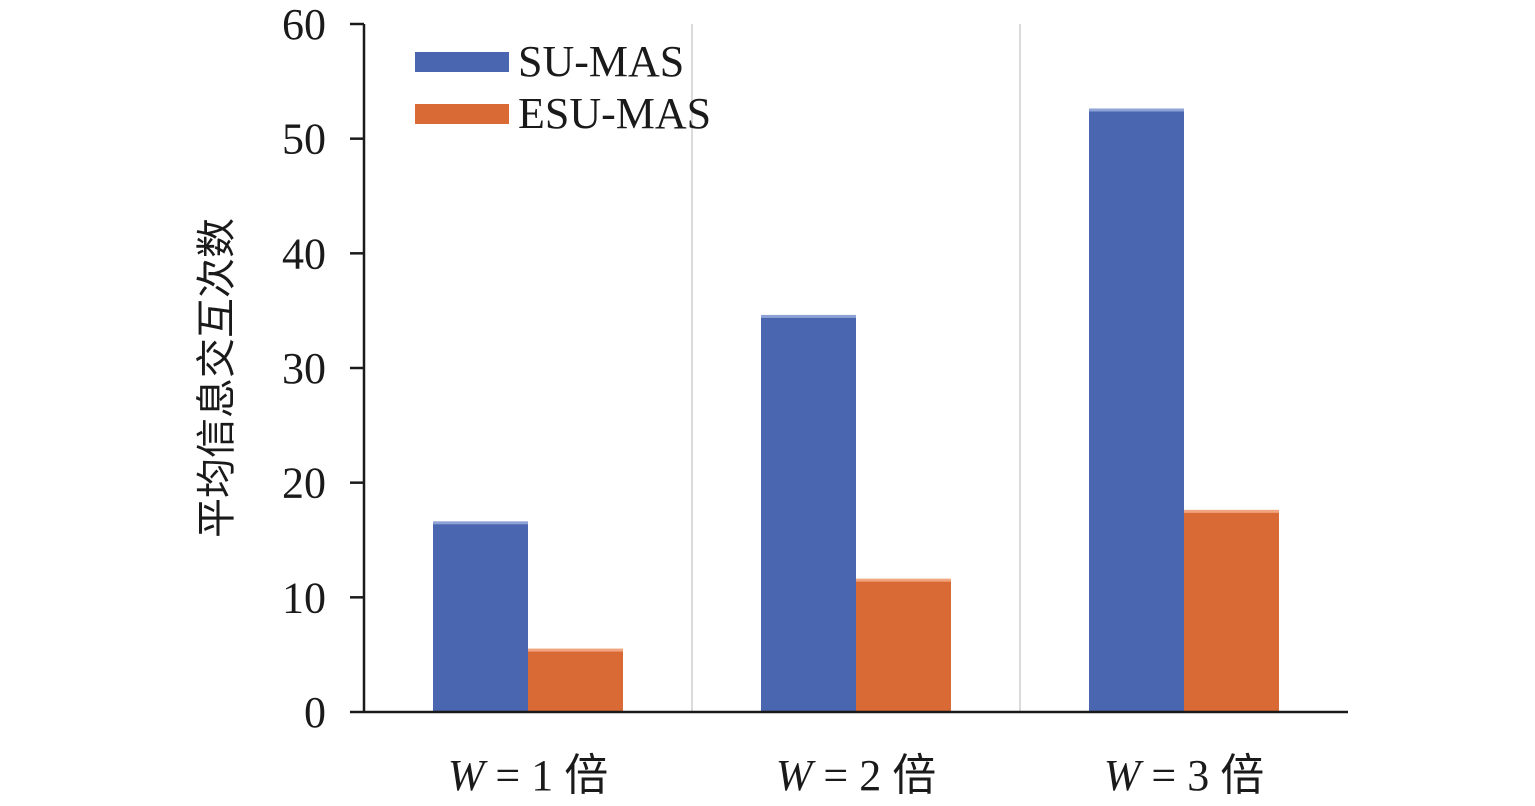  Describe the element at coordinates (304, 597) in the screenshot. I see `y-tick-label: 10` at that location.